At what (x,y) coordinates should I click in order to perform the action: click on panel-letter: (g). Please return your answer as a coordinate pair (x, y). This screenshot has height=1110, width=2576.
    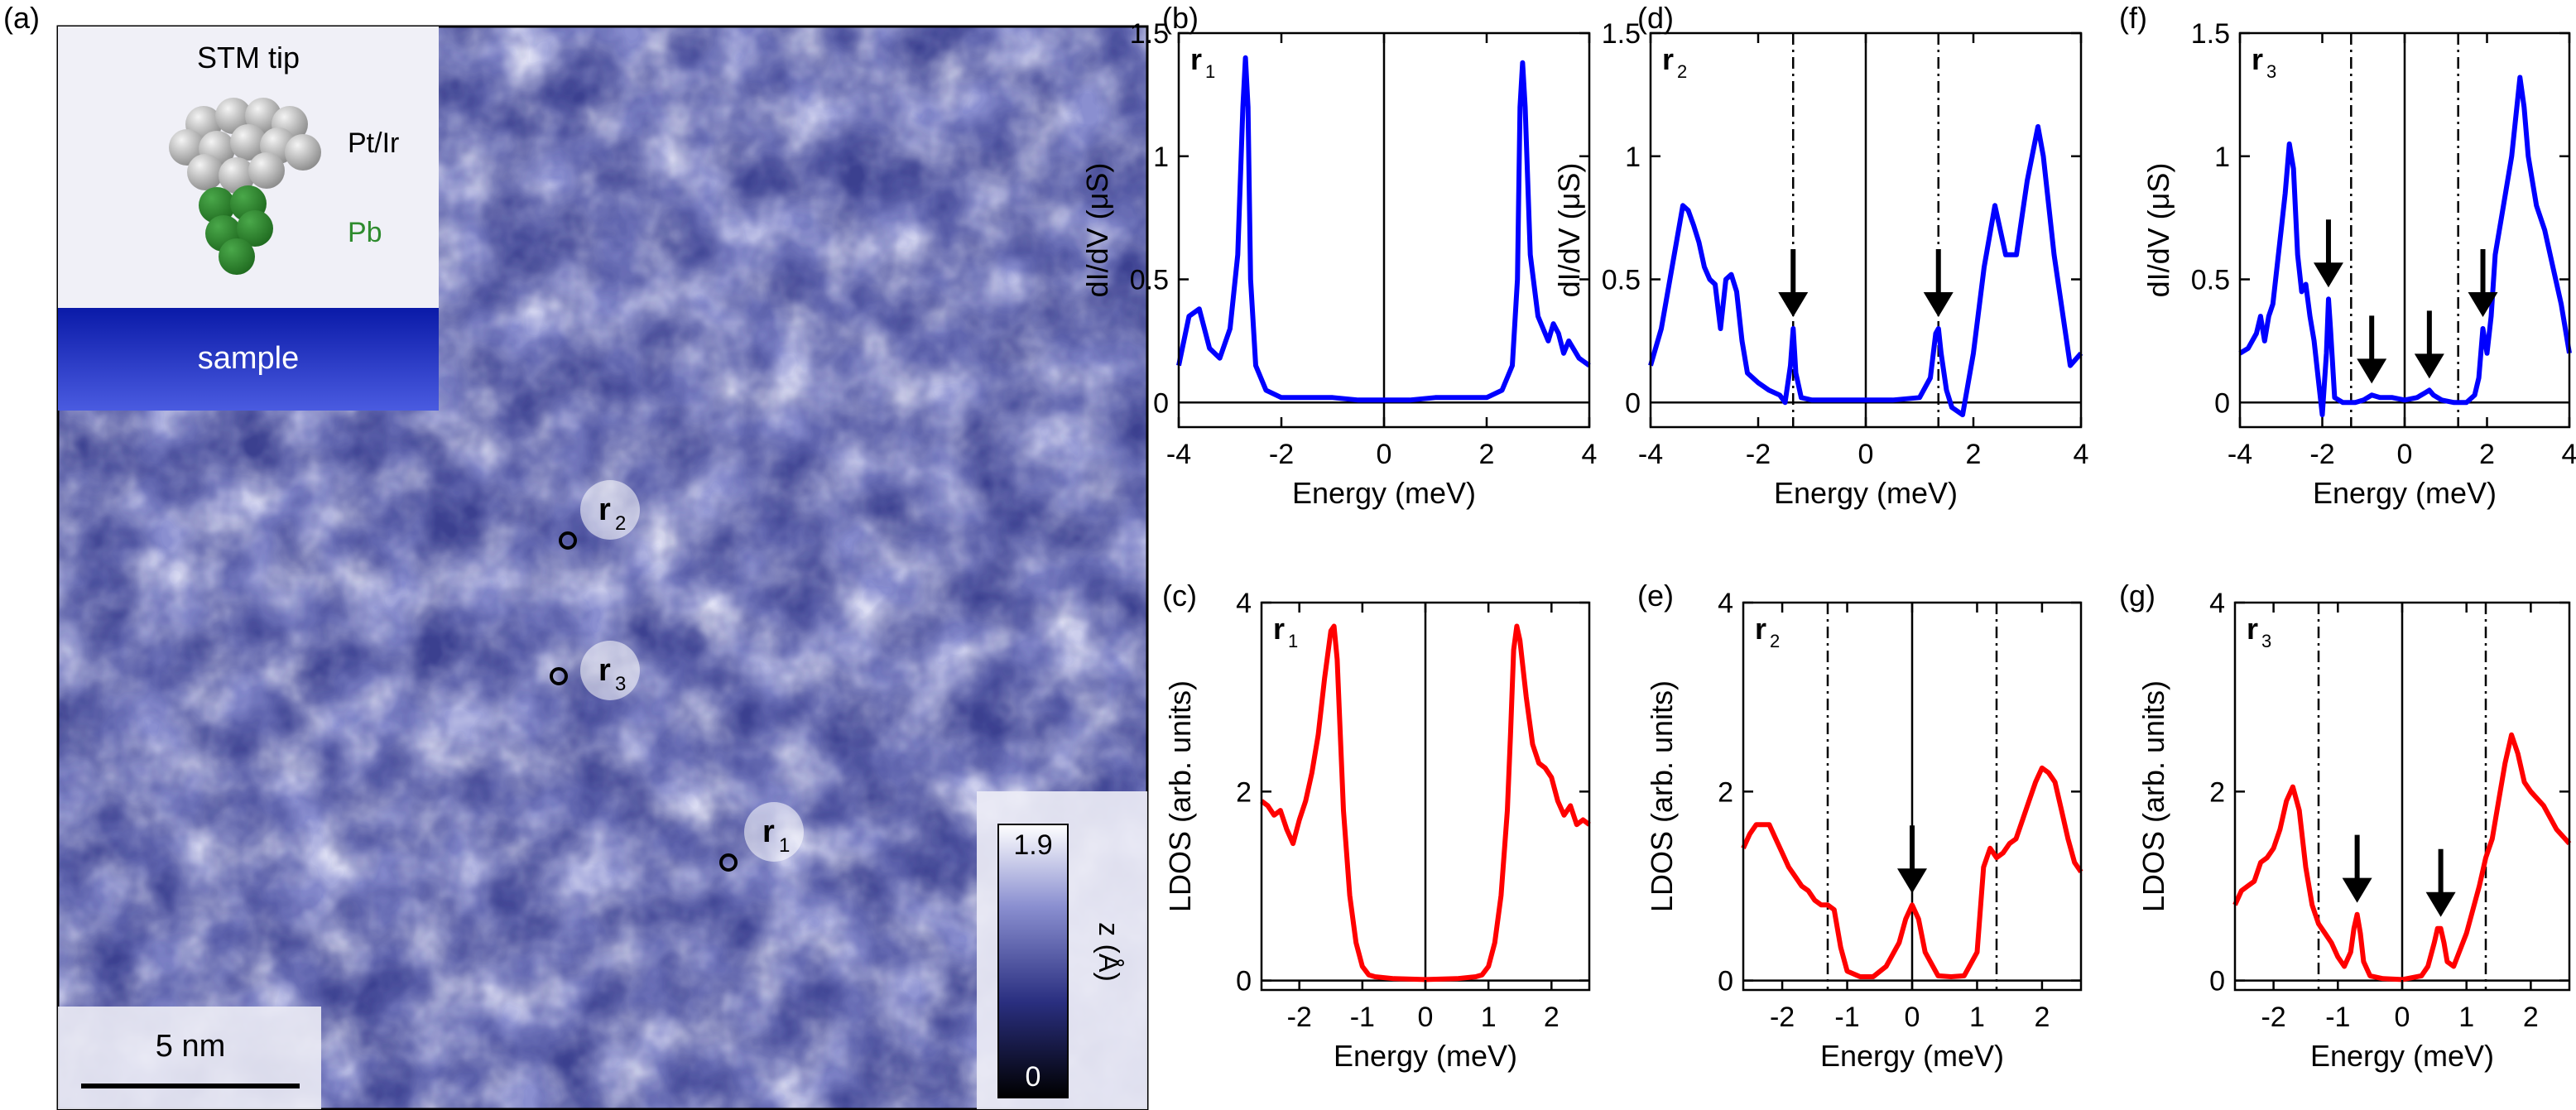
    Looking at the image, I should click on (2137, 596).